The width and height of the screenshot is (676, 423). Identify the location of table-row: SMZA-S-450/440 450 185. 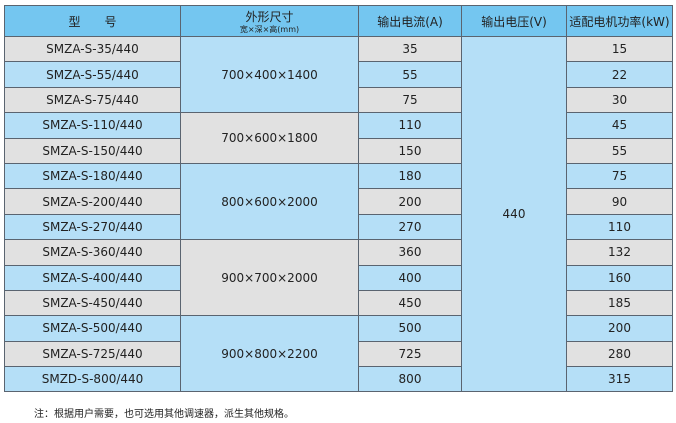
(338, 303).